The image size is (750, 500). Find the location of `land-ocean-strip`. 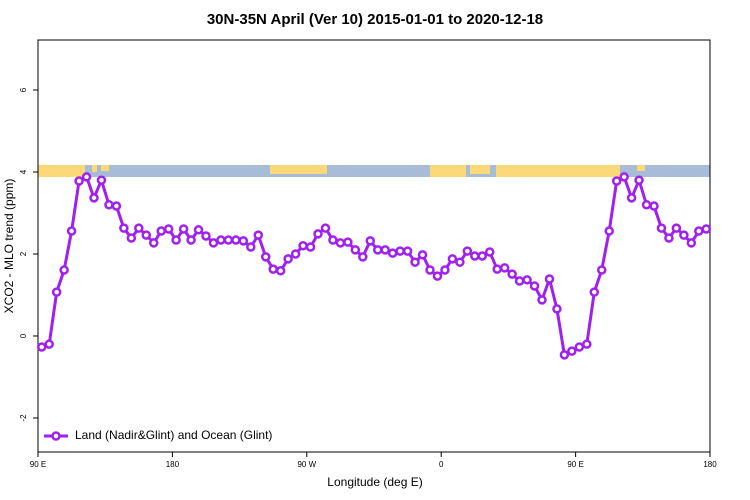

land-ocean-strip is located at coordinates (374, 171).